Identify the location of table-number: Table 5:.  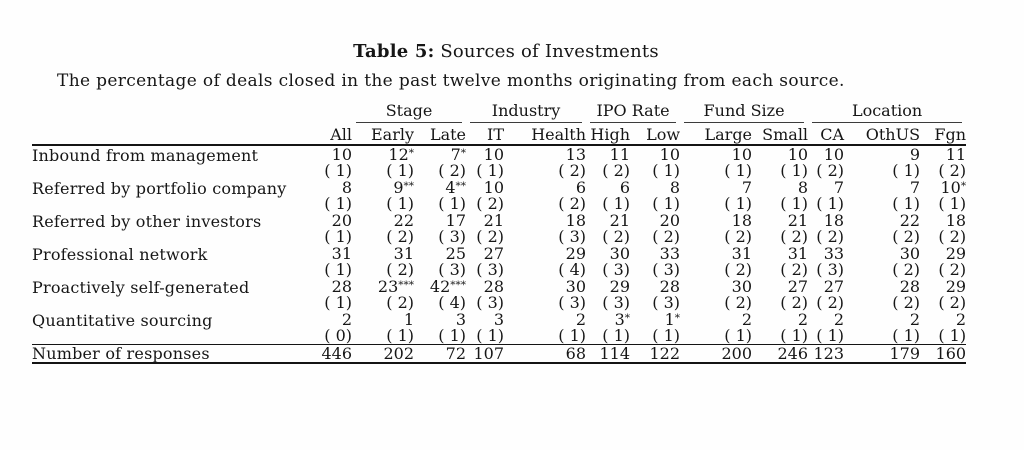
(394, 51).